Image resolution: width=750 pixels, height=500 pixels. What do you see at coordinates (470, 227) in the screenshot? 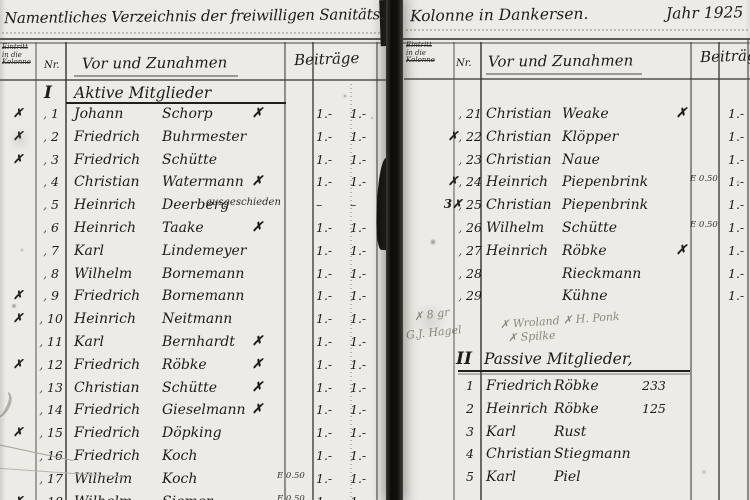
I see `row-number: 26` at bounding box center [470, 227].